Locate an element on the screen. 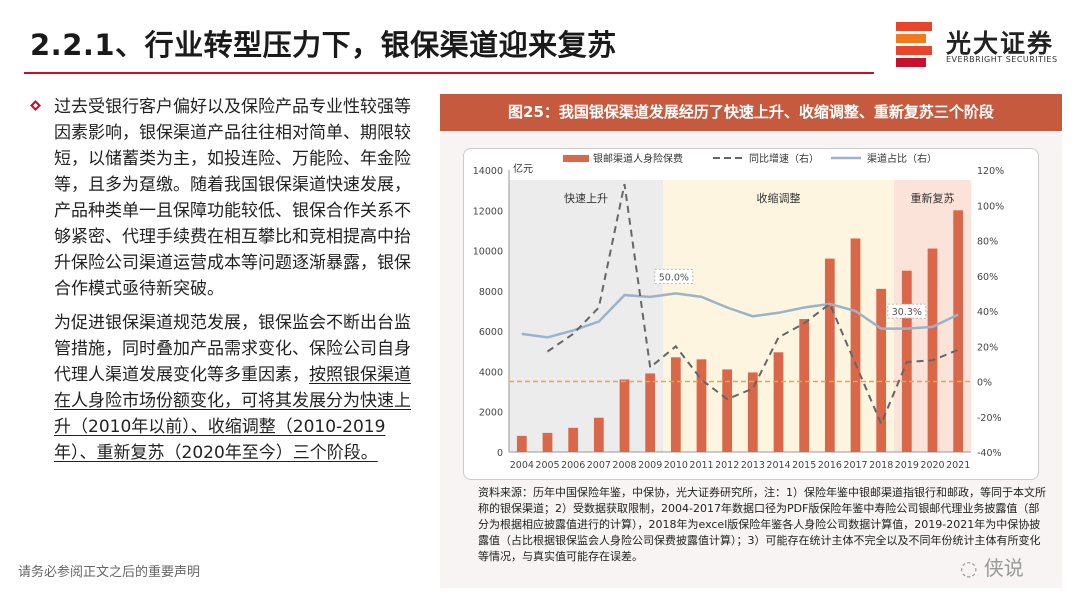  x-tick-label: 2006 is located at coordinates (573, 465).